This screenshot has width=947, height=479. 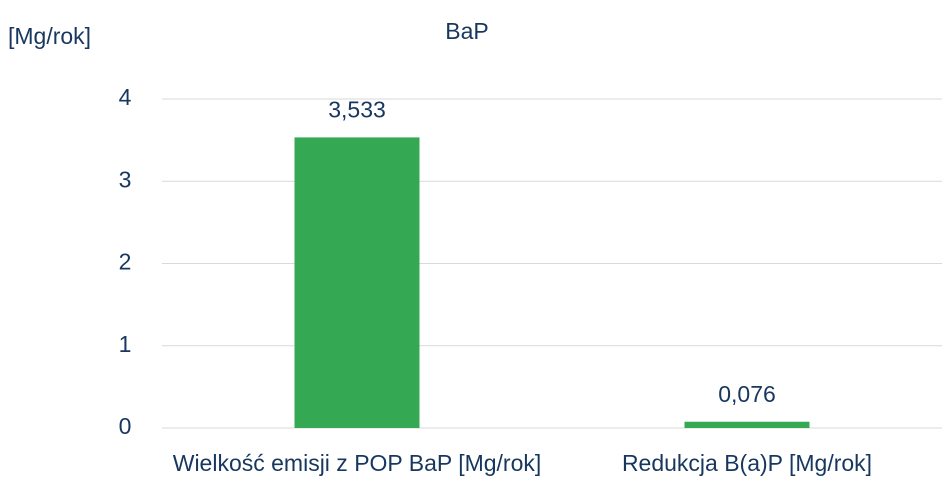 I want to click on y-axis-label: [Mg/rok], so click(x=49, y=36).